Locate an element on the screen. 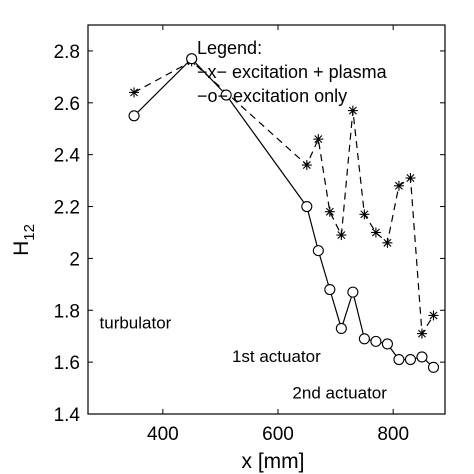 The height and width of the screenshot is (474, 474). y-tick-label: 1.6 is located at coordinates (67, 363).